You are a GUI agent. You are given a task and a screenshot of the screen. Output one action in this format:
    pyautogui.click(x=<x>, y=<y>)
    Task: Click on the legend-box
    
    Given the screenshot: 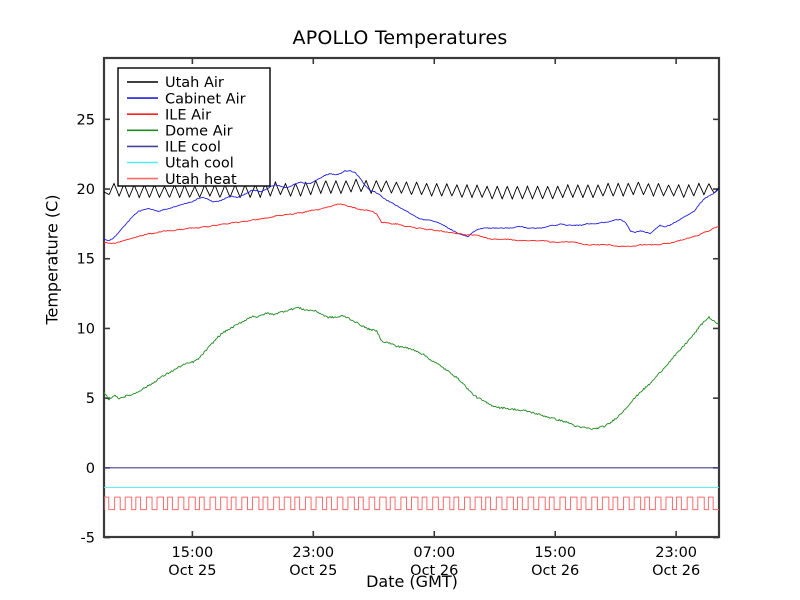 What is the action you would take?
    pyautogui.click(x=194, y=127)
    